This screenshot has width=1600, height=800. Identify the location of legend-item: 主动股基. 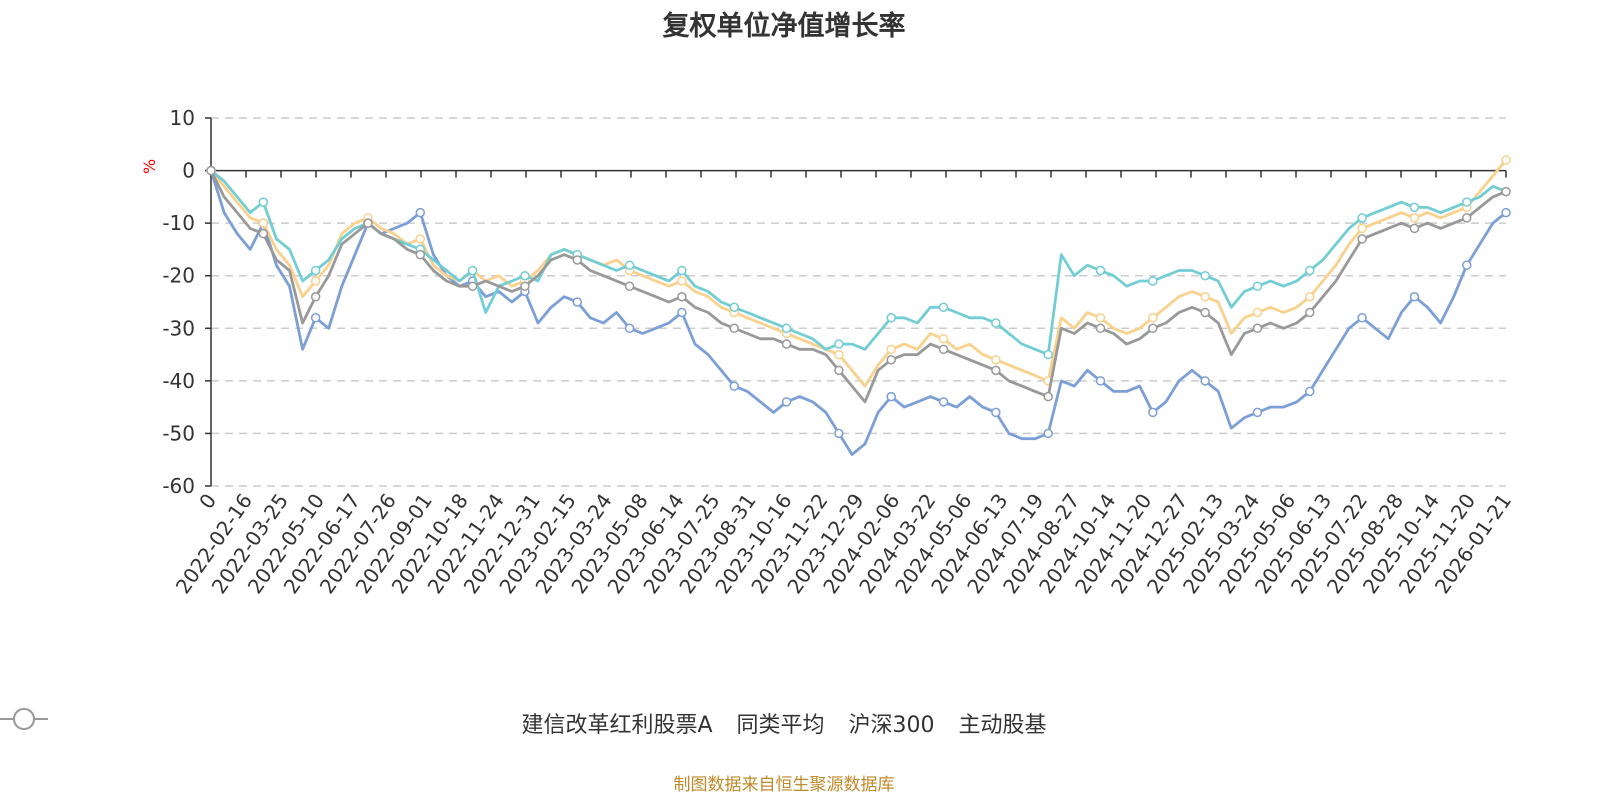
(523, 723).